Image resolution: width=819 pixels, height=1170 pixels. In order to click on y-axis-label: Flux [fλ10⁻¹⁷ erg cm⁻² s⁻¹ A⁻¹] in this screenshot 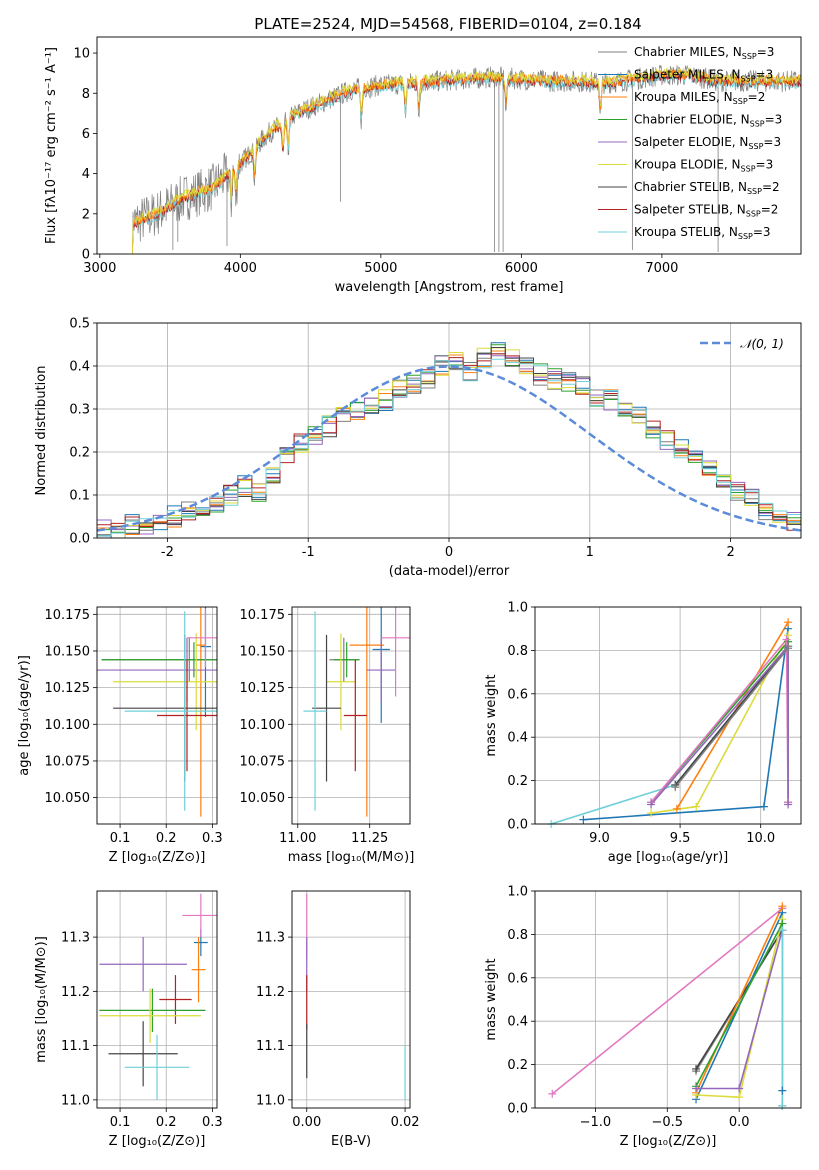, I will do `click(51, 145)`.